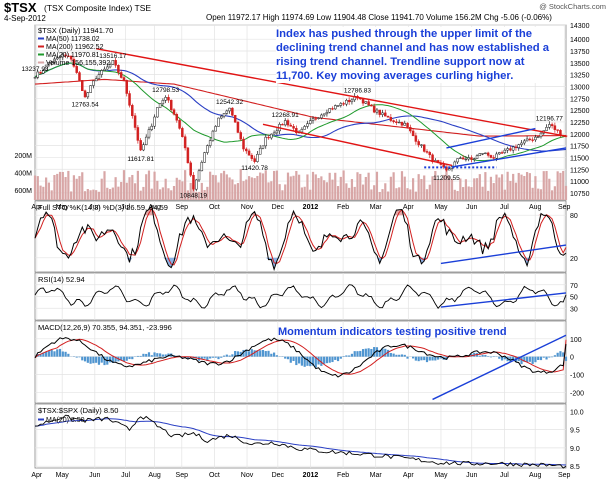  I want to click on x-axis-label-top: Mar, so click(376, 207).